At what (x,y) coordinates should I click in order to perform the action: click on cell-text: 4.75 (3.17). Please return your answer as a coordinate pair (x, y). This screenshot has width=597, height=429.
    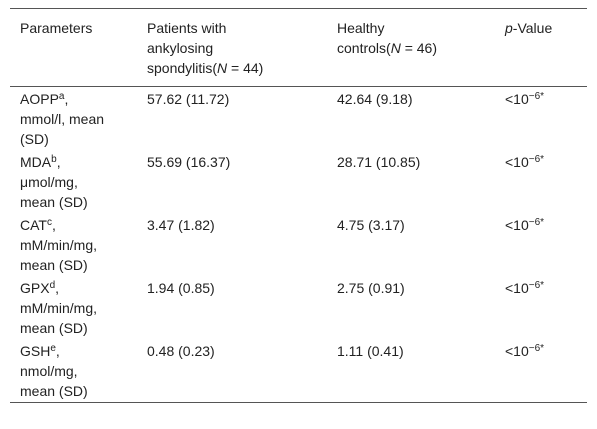
    Looking at the image, I should click on (371, 225).